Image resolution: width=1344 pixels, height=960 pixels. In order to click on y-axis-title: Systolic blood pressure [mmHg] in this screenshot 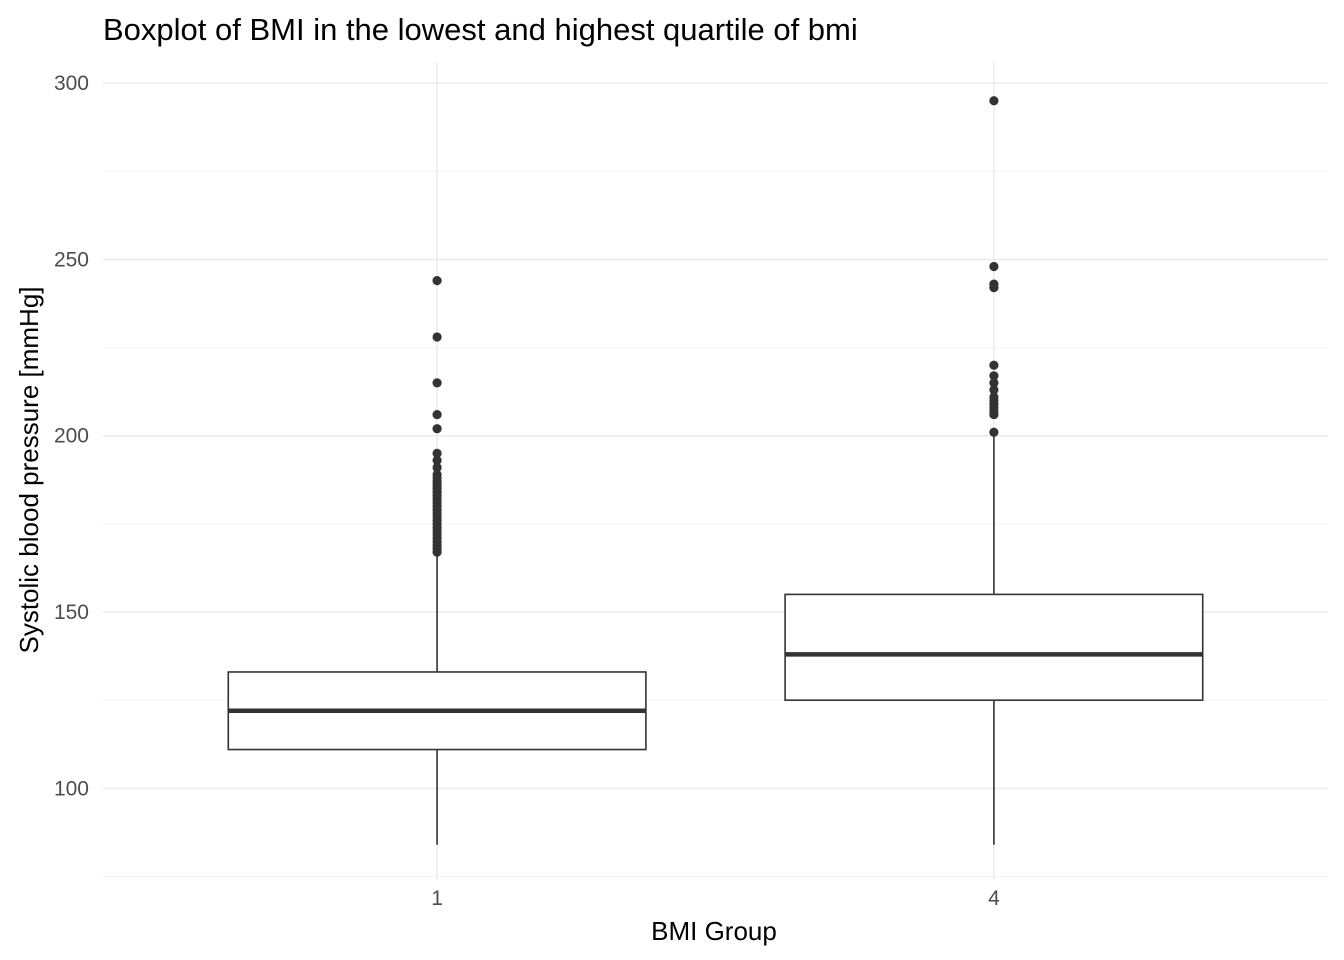, I will do `click(29, 469)`.